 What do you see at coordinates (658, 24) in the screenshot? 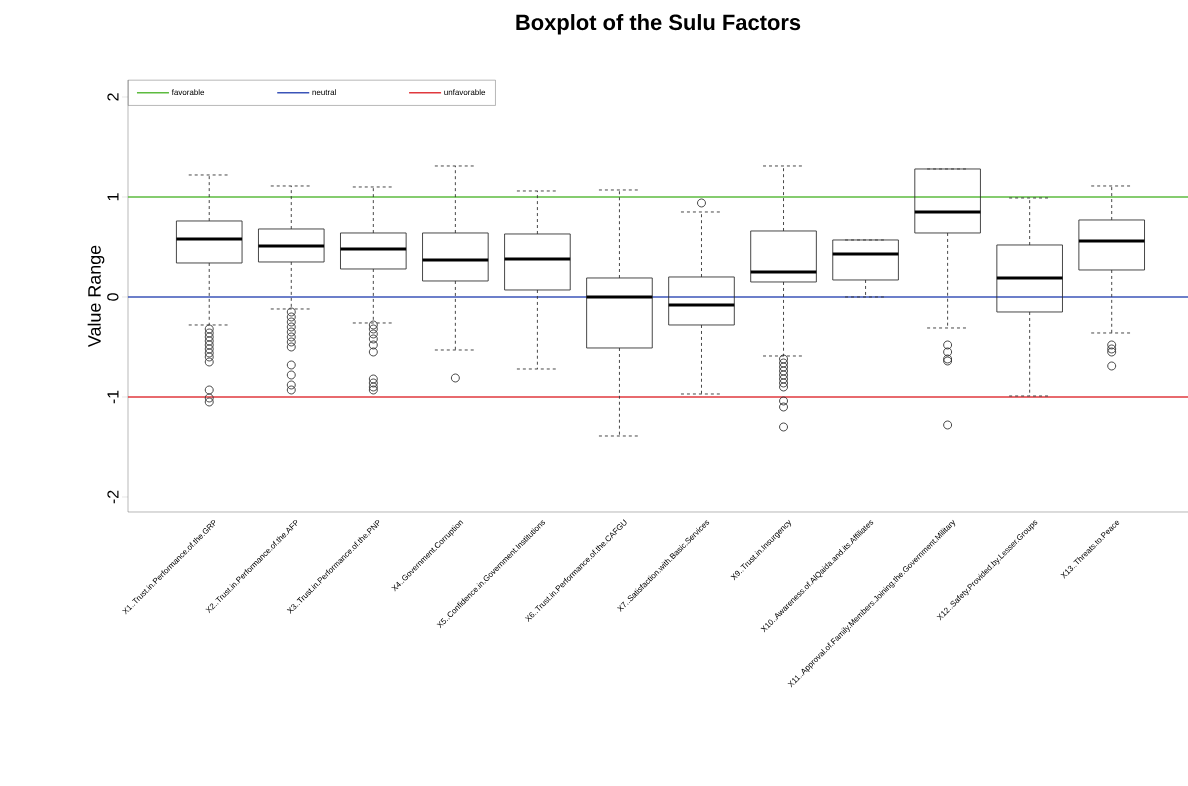
I see `chart-title: Boxplot of the Sulu Factors` at bounding box center [658, 24].